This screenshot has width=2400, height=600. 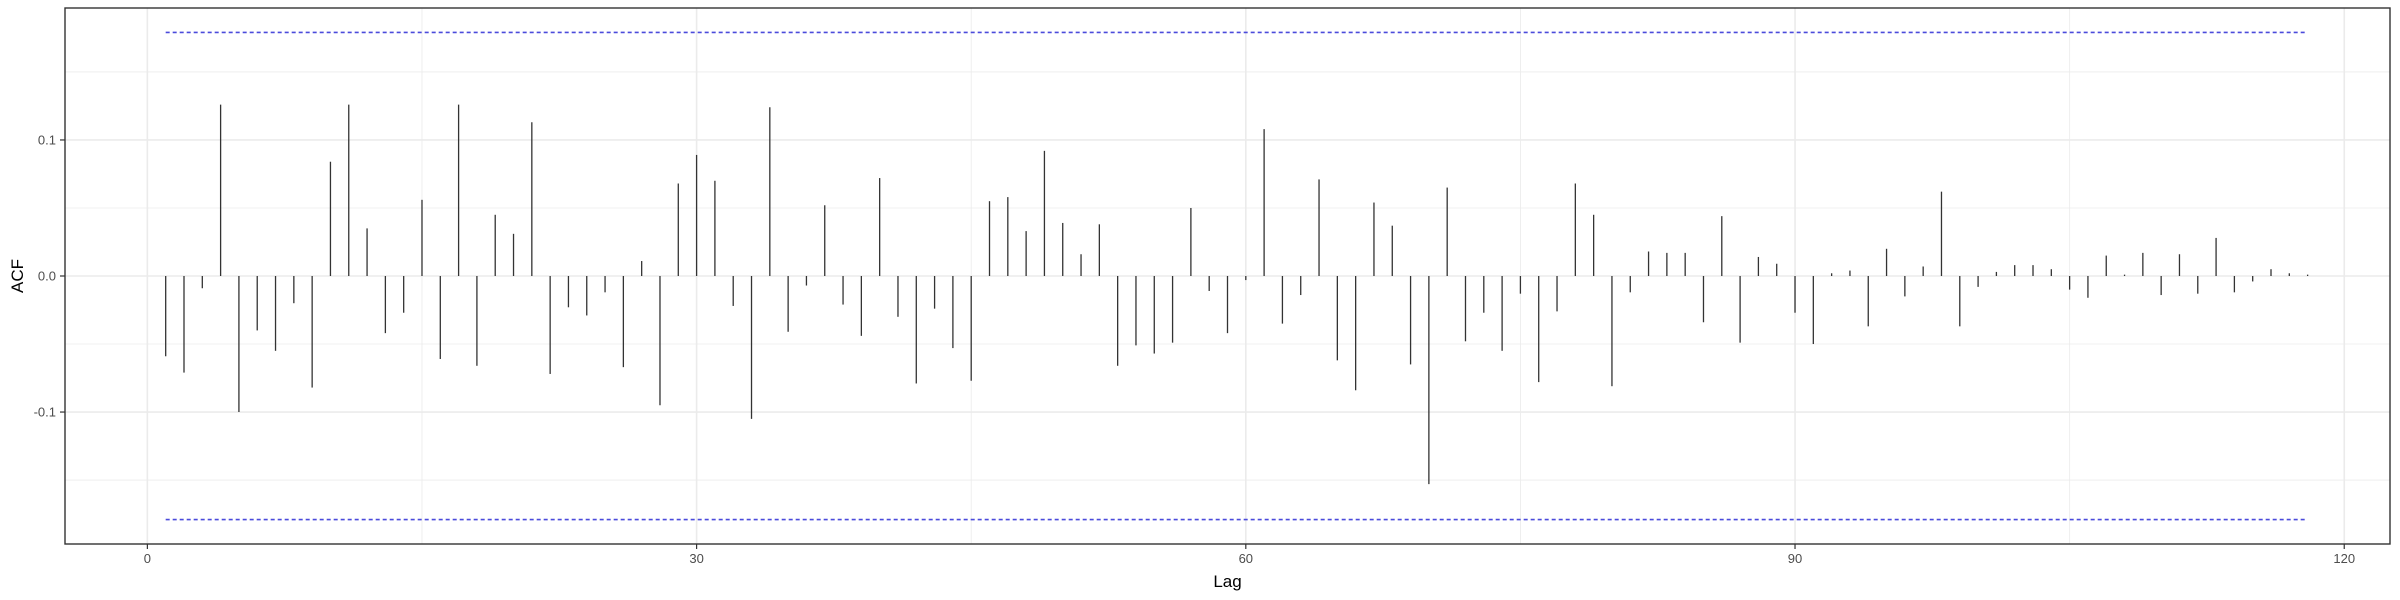 I want to click on x-tick-label: 90, so click(x=1795, y=558).